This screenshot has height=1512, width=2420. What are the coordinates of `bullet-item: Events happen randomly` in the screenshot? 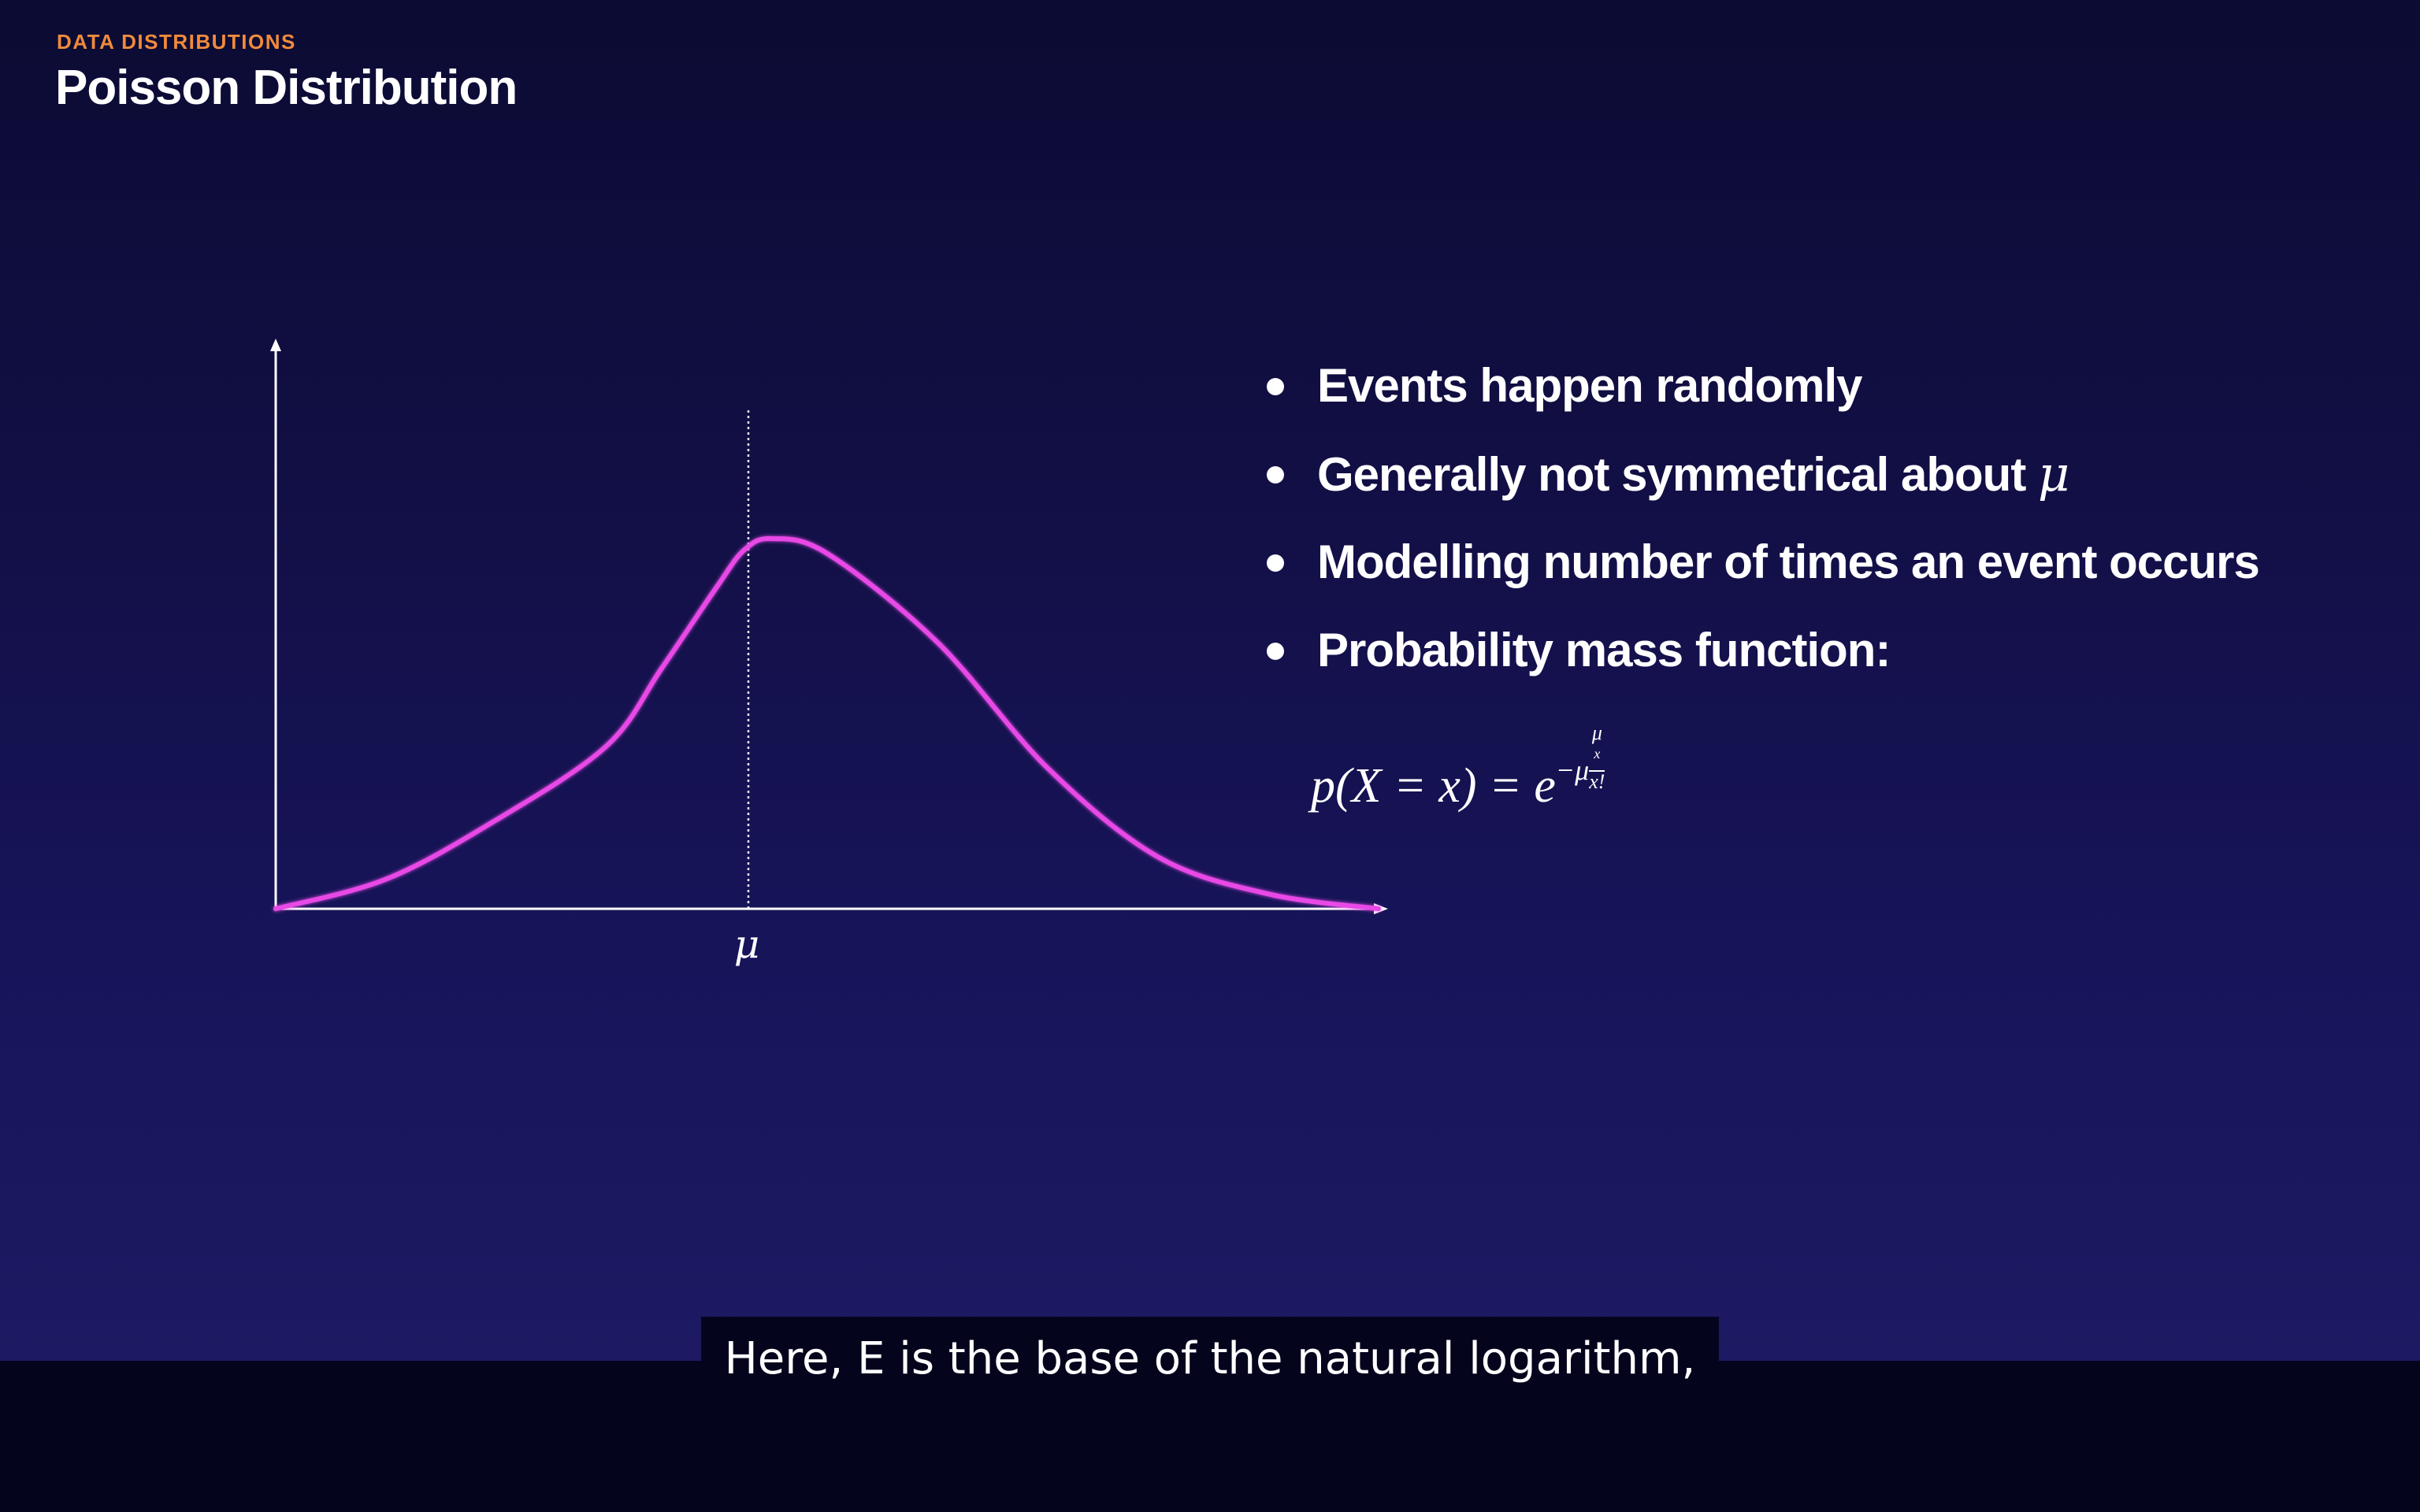 It's located at (1759, 390).